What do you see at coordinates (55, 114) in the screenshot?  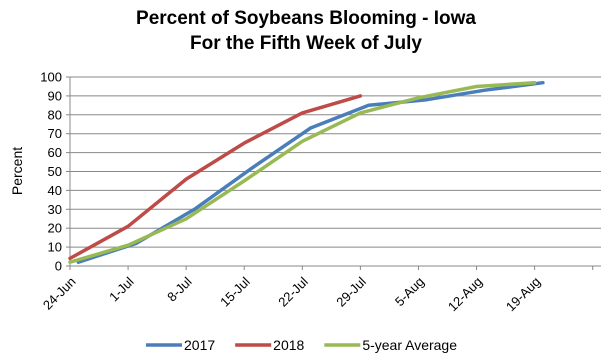 I see `y-tick-label: 80` at bounding box center [55, 114].